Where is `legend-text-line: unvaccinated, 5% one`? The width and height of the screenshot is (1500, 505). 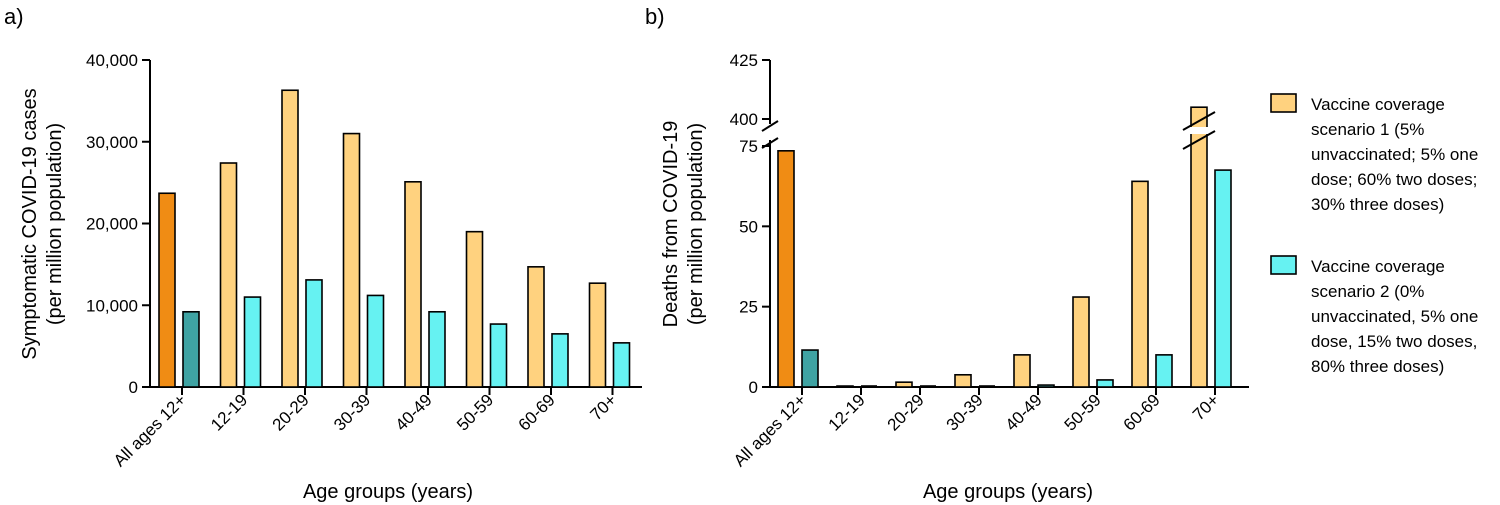
legend-text-line: unvaccinated, 5% one is located at coordinates (1394, 316).